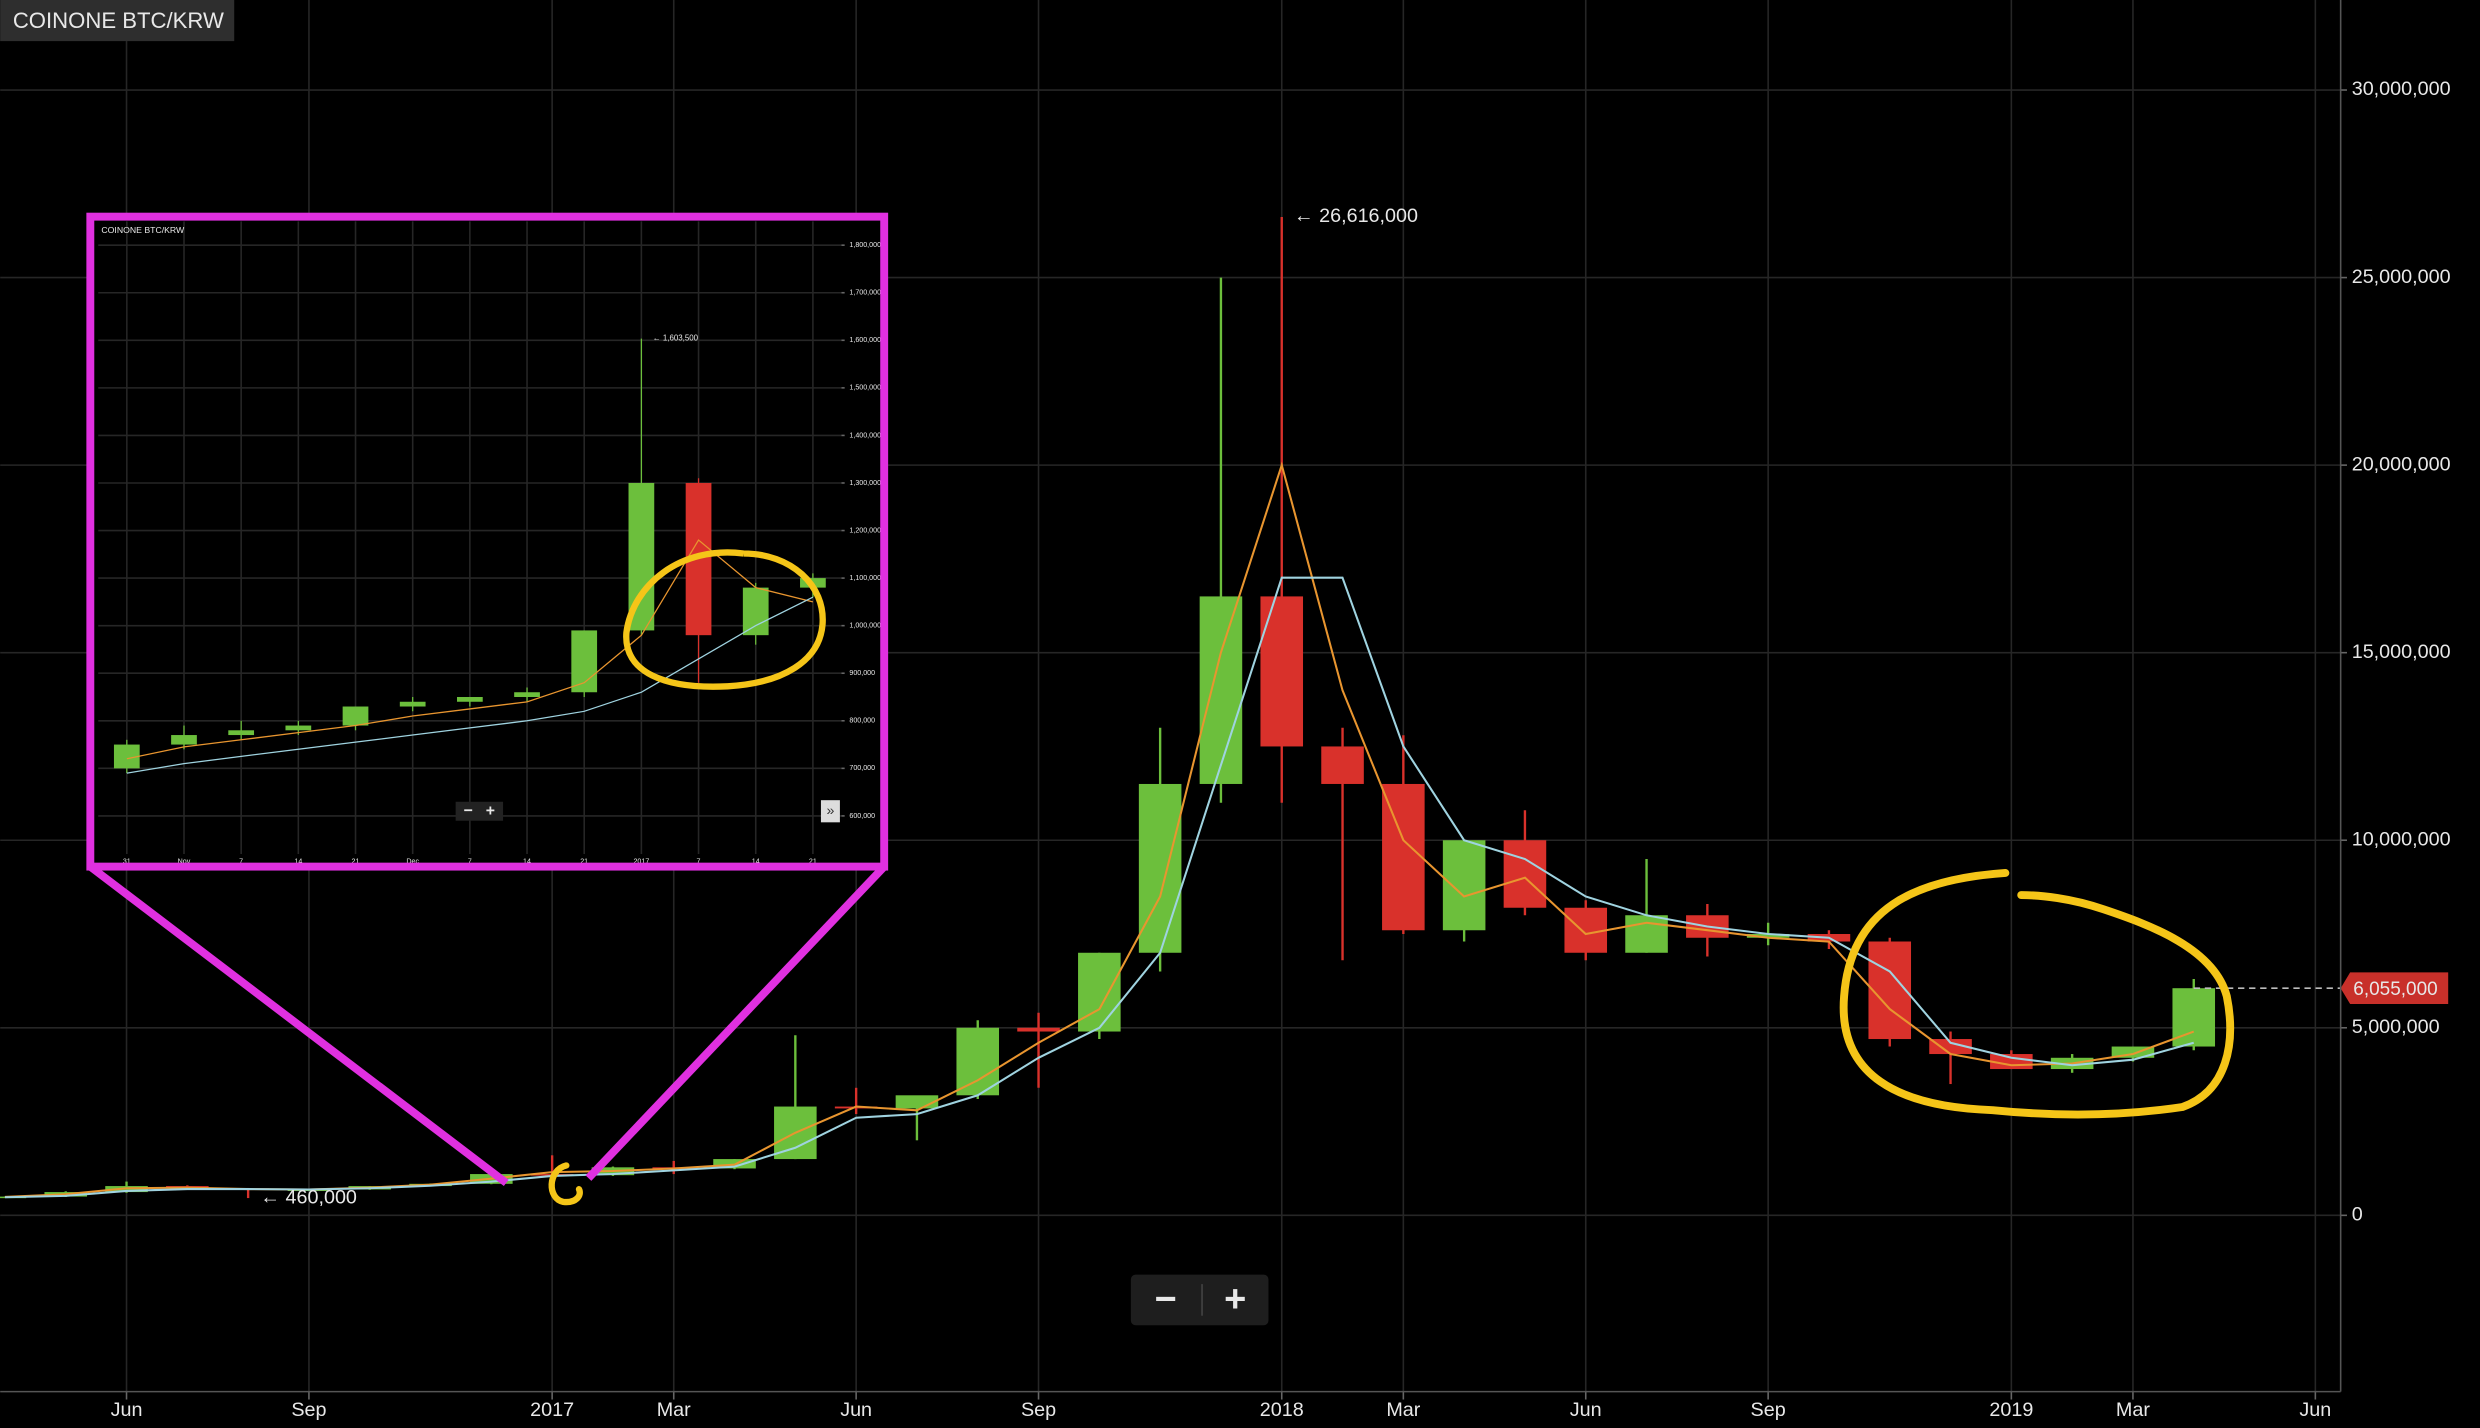 The height and width of the screenshot is (1428, 2480). What do you see at coordinates (479, 811) in the screenshot?
I see `inset-zoom-bar` at bounding box center [479, 811].